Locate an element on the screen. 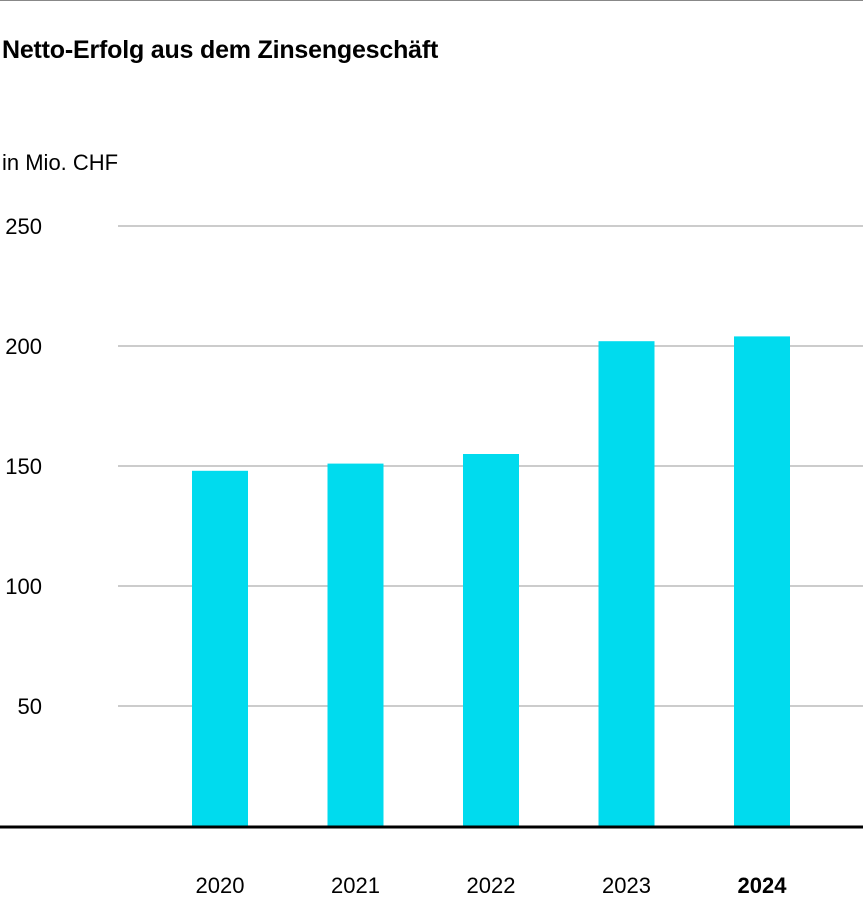 This screenshot has width=863, height=900. y-axis-unit-label: in Mio. CHF is located at coordinates (60, 162).